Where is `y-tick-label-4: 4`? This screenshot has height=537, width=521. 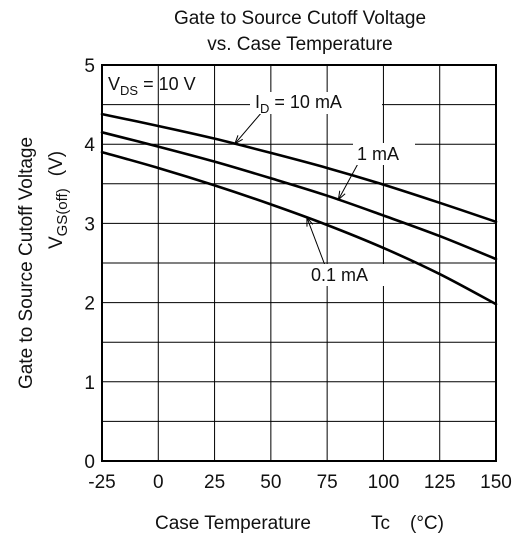 y-tick-label-4: 4 is located at coordinates (89, 145).